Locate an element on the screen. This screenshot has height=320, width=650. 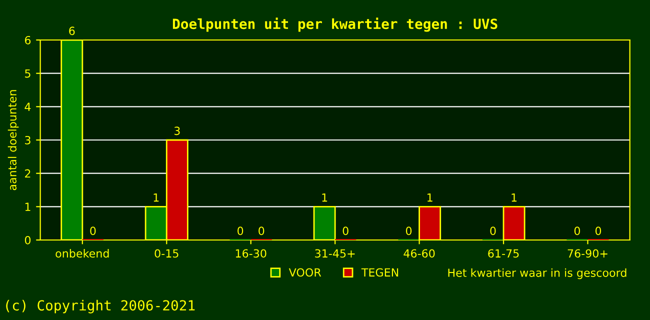
x-tick-label: onbekend is located at coordinates (82, 253).